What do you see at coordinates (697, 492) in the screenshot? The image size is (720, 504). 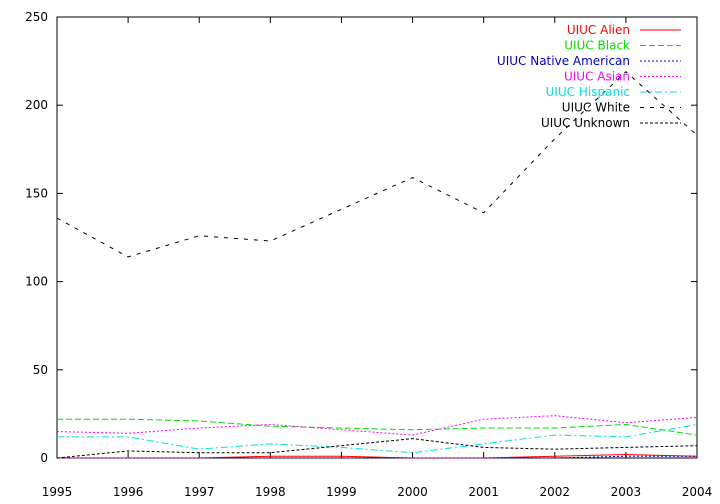 I see `x-tick-label: 2004` at bounding box center [697, 492].